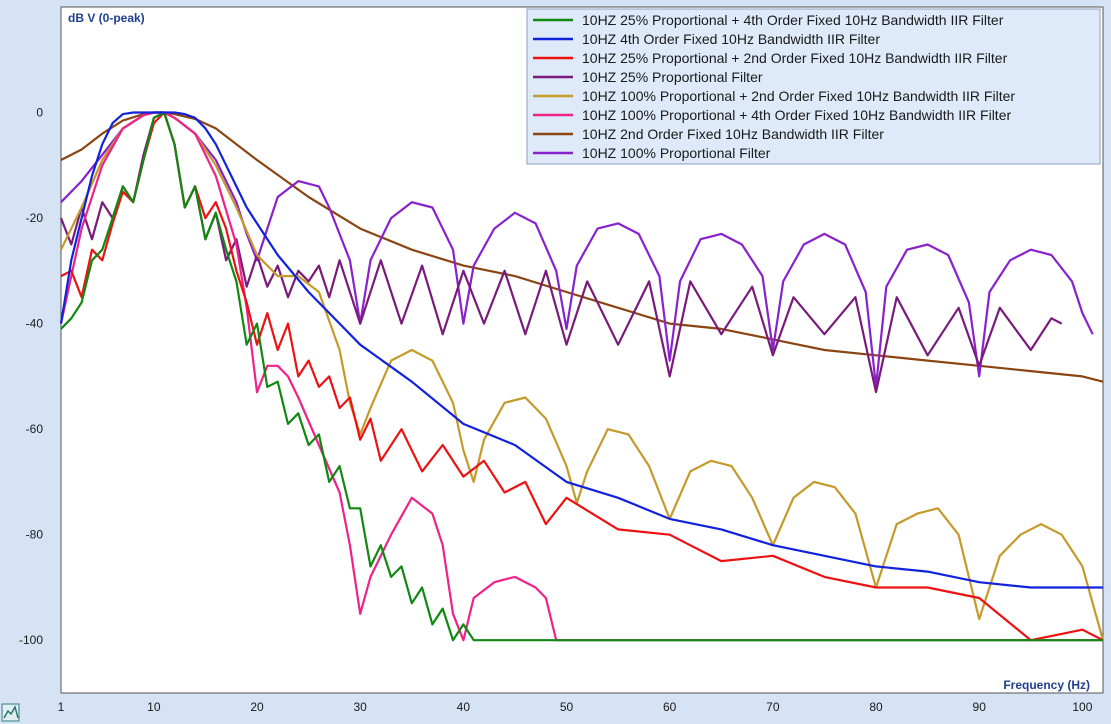 The height and width of the screenshot is (724, 1111). What do you see at coordinates (876, 707) in the screenshot?
I see `x-tick-label: 80` at bounding box center [876, 707].